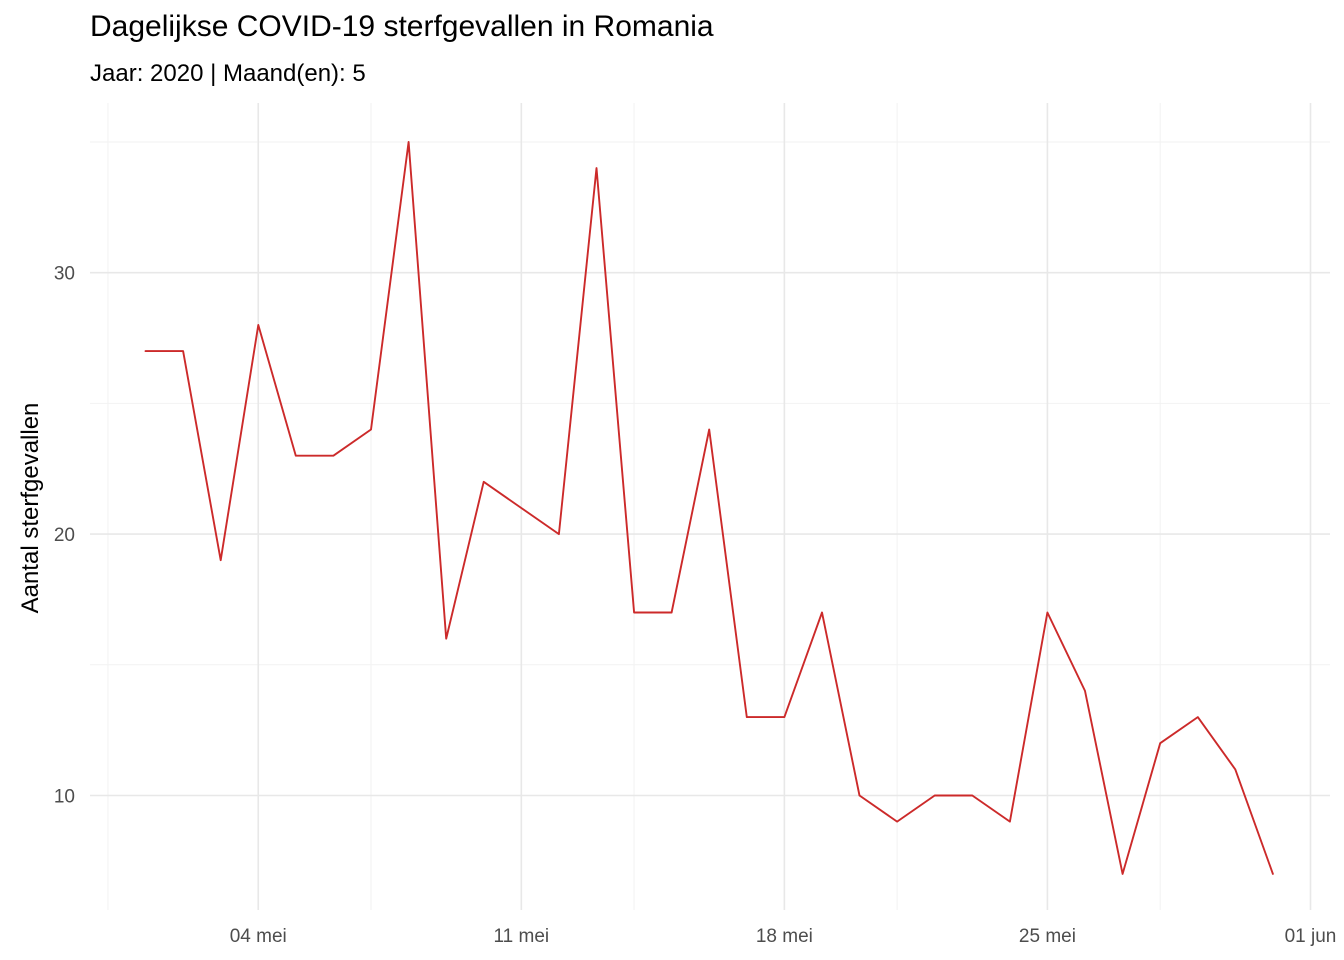 The height and width of the screenshot is (960, 1344). I want to click on chart-subtitle: Jaar: 2020 | Maand(en): 5, so click(228, 73).